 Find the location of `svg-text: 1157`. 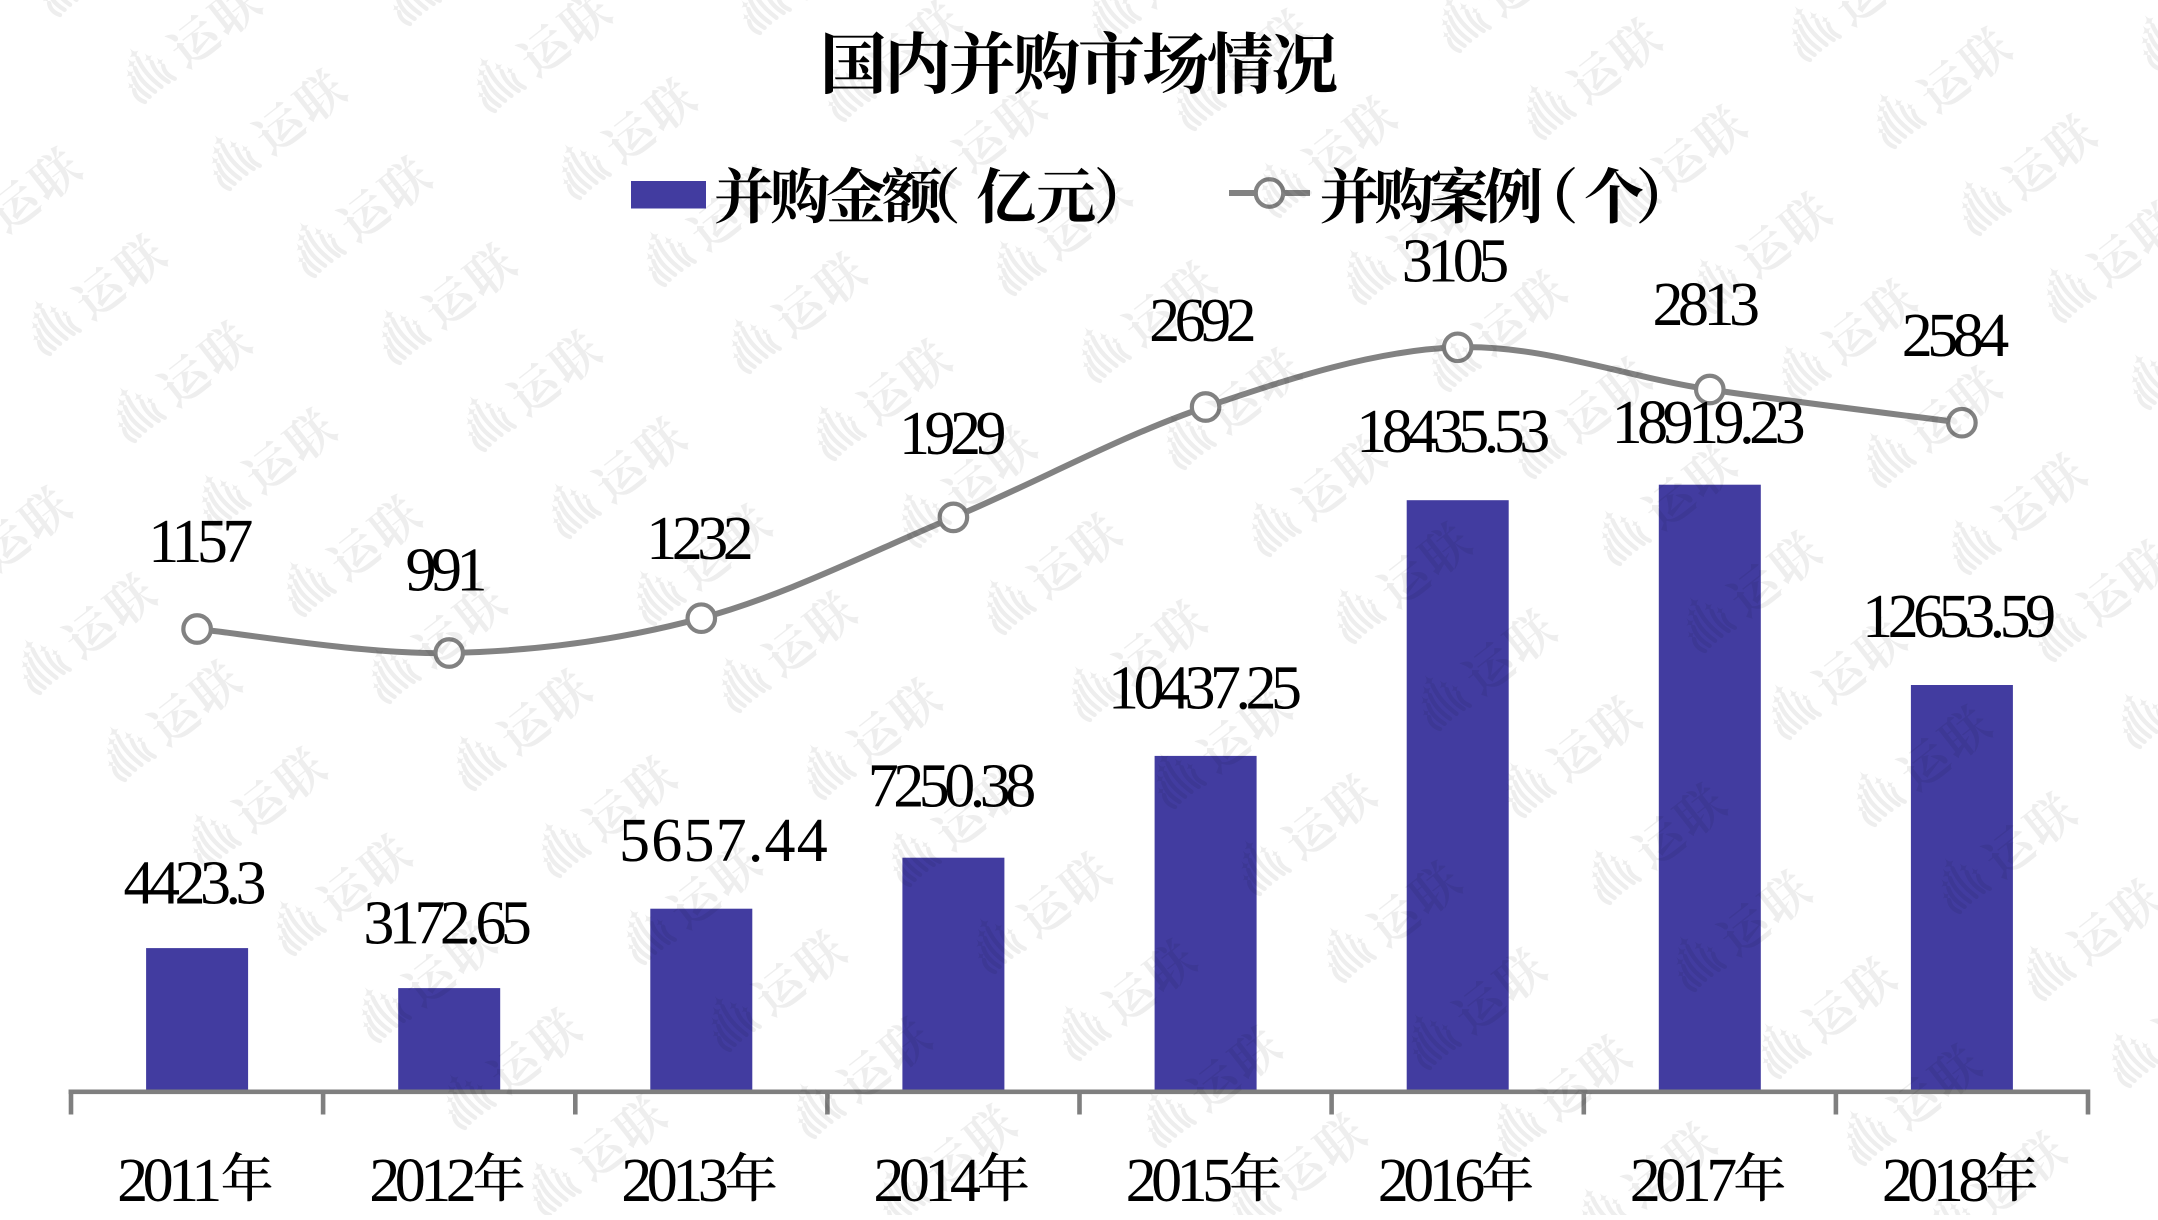

svg-text: 1157 is located at coordinates (200, 542).